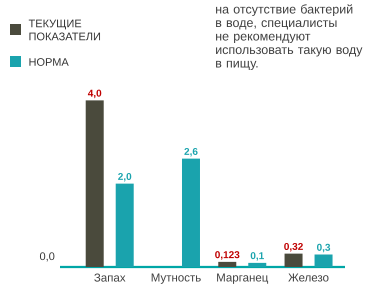  I want to click on x-tick-label: Запах, so click(110, 278).